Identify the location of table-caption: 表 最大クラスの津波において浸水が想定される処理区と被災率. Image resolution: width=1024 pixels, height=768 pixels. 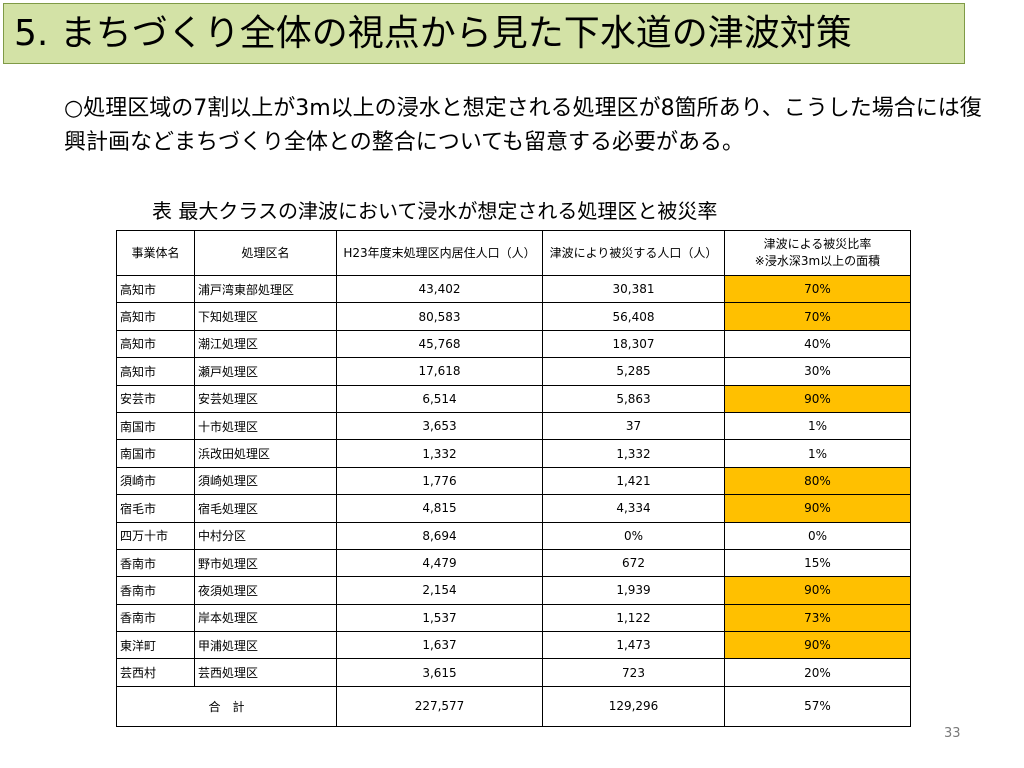
(435, 211).